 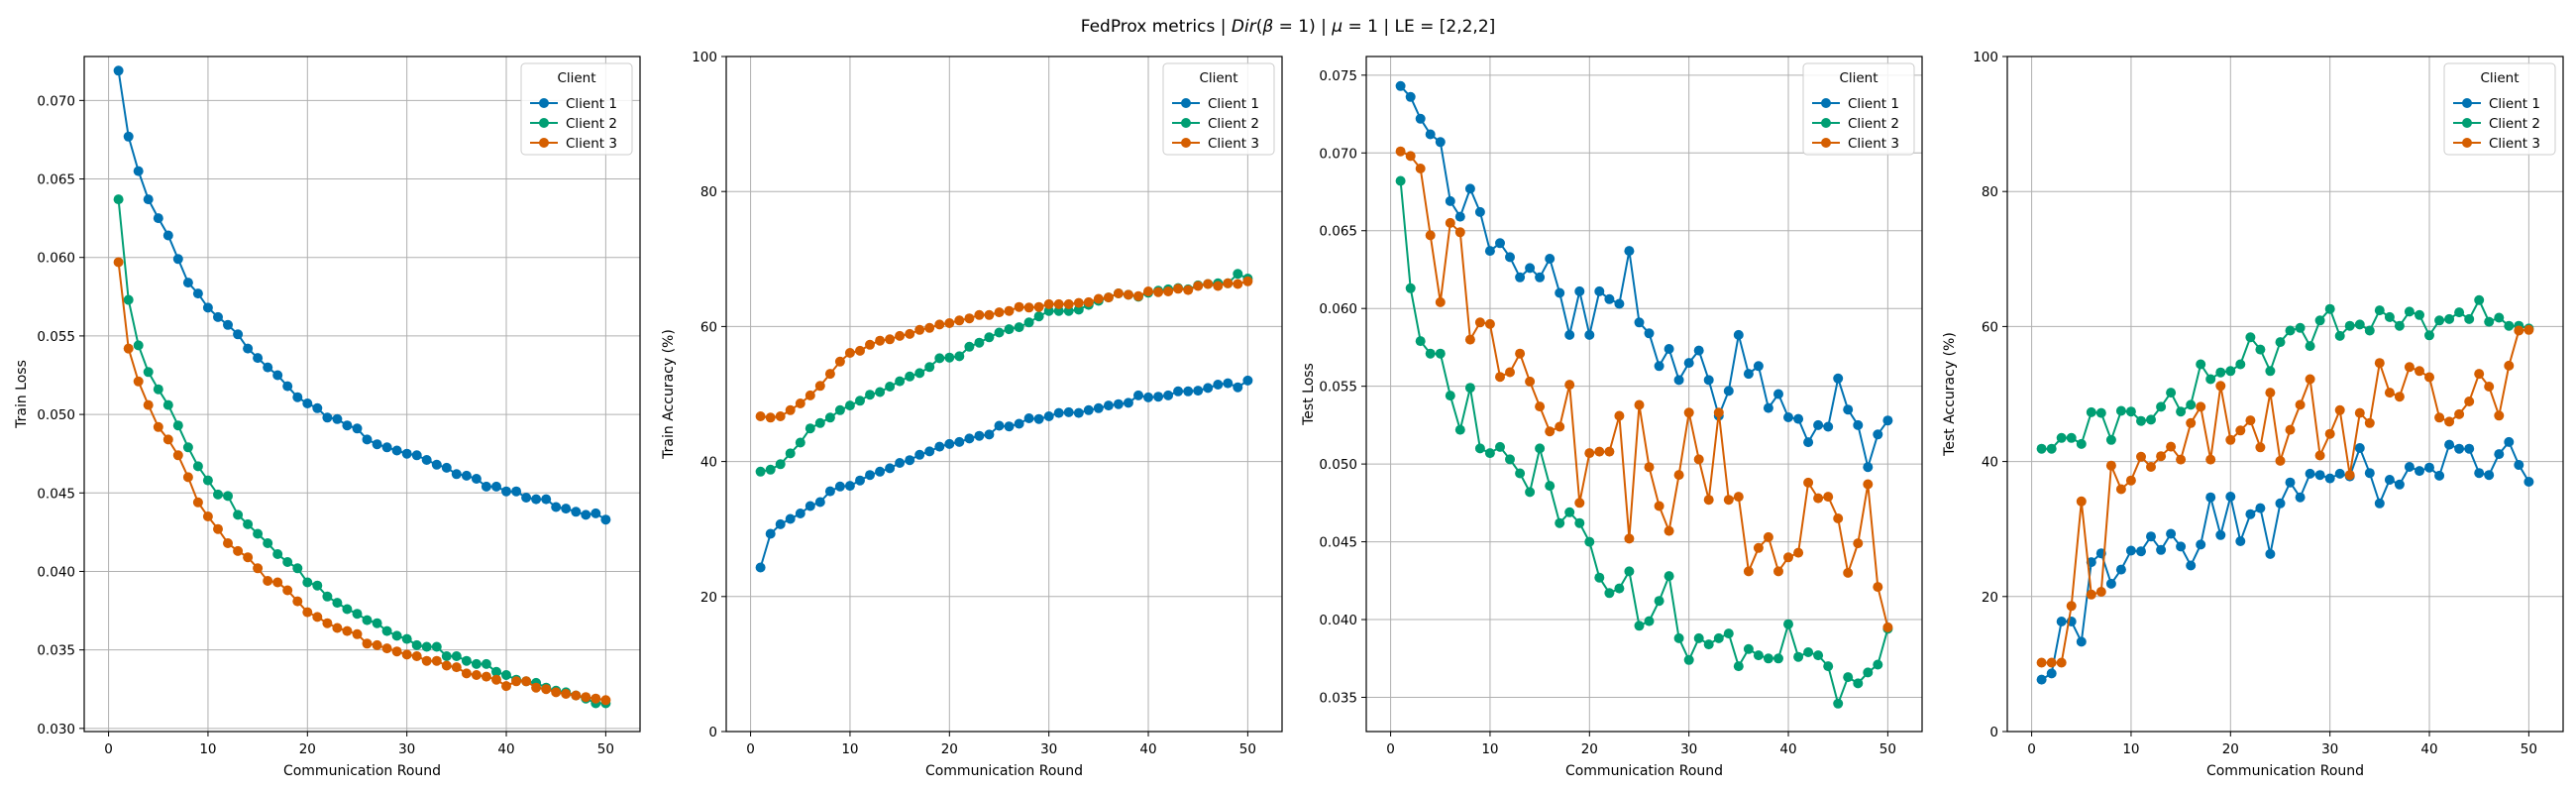 What do you see at coordinates (849, 749) in the screenshot?
I see `x-tick-label: 10` at bounding box center [849, 749].